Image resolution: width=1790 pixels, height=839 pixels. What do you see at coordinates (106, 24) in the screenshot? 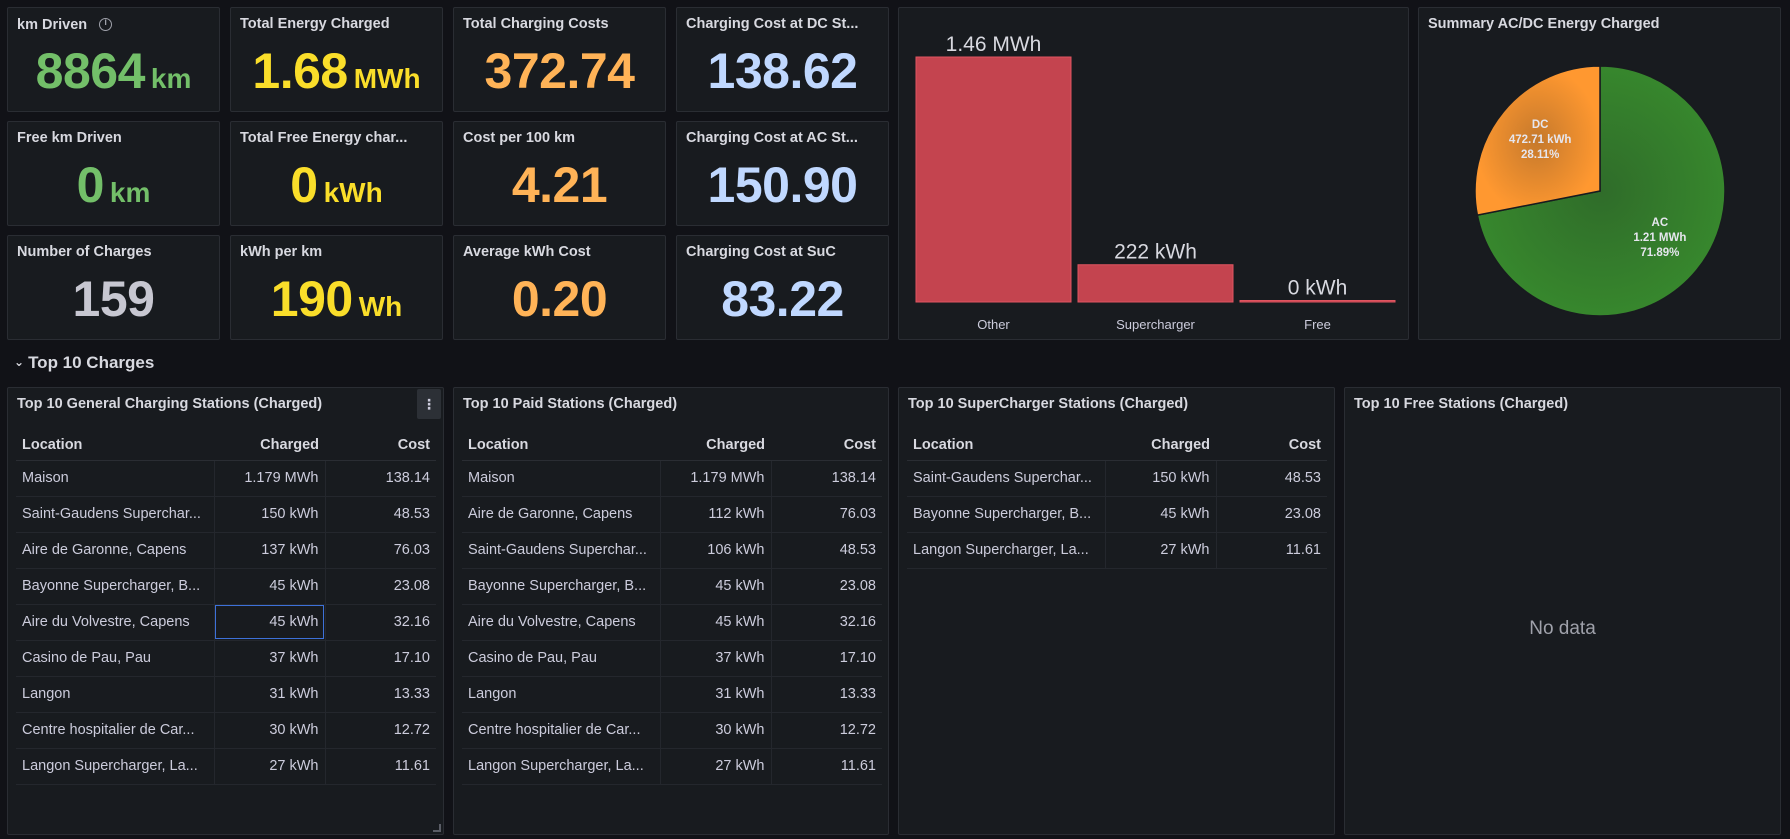
I see `info-icon` at bounding box center [106, 24].